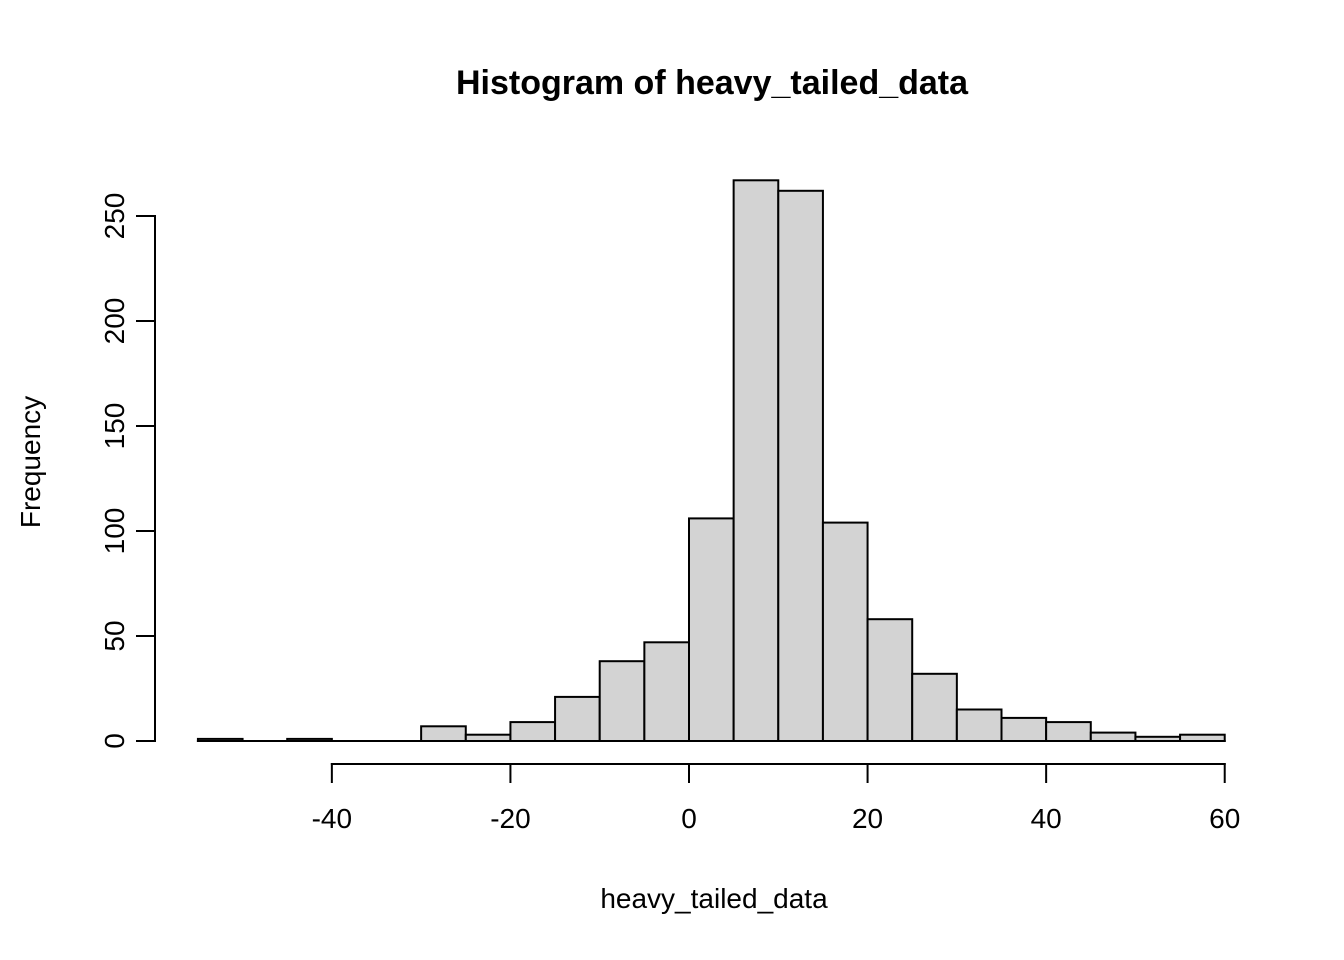 This screenshot has height=960, width=1344. Describe the element at coordinates (114, 635) in the screenshot. I see `y-tick-label: 50` at that location.